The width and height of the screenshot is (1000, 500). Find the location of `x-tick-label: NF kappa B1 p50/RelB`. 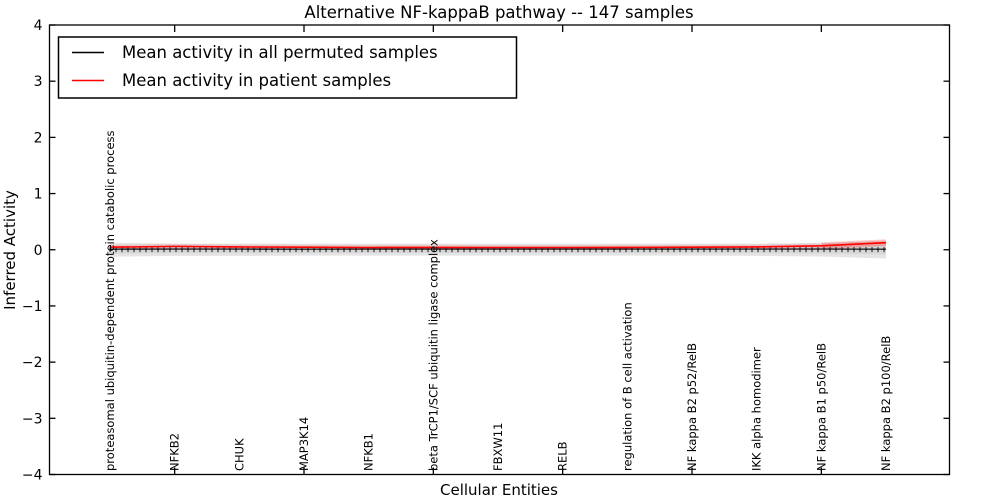

x-tick-label: NF kappa B1 p50/RelB is located at coordinates (821, 407).